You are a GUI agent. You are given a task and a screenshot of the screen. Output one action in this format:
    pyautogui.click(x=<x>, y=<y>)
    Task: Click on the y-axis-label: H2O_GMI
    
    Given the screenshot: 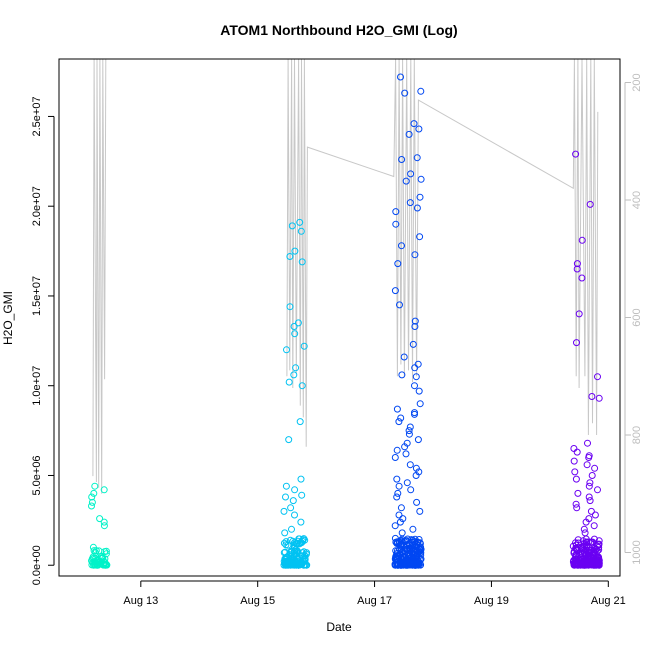 What is the action you would take?
    pyautogui.click(x=8, y=318)
    